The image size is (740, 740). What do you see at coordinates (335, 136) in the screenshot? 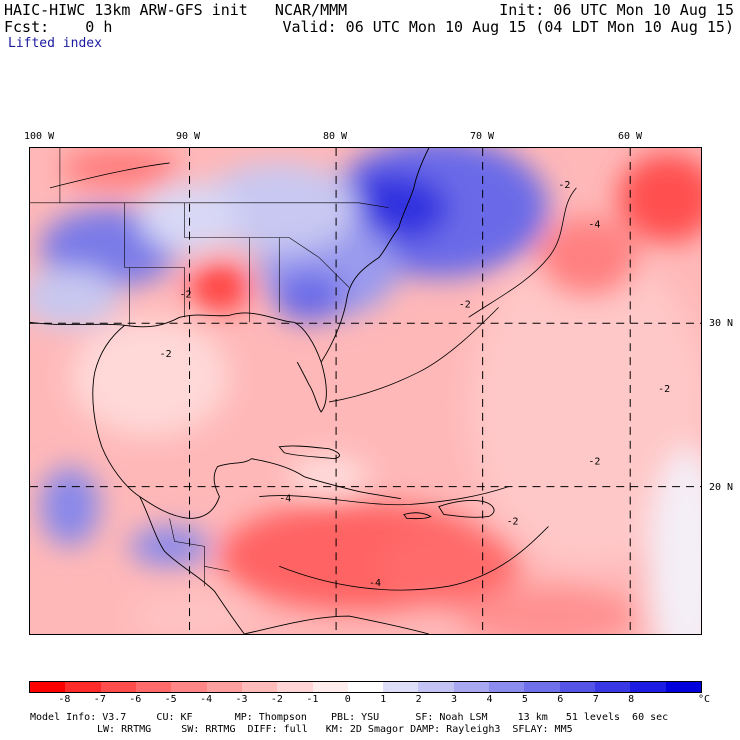
I see `lon-label-80w: 80 W` at bounding box center [335, 136].